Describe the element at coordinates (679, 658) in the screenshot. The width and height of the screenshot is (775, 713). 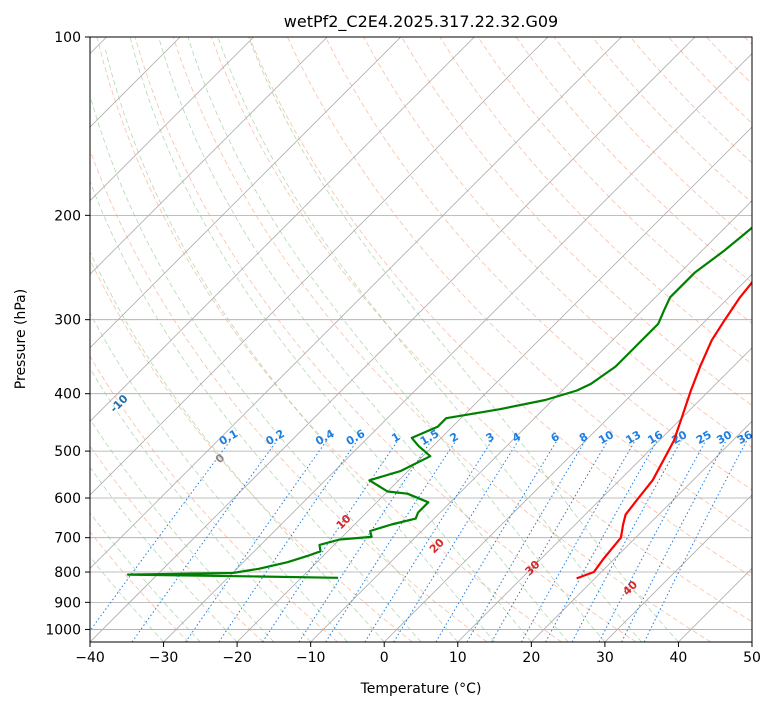
I see `x-tick-label: 40` at that location.